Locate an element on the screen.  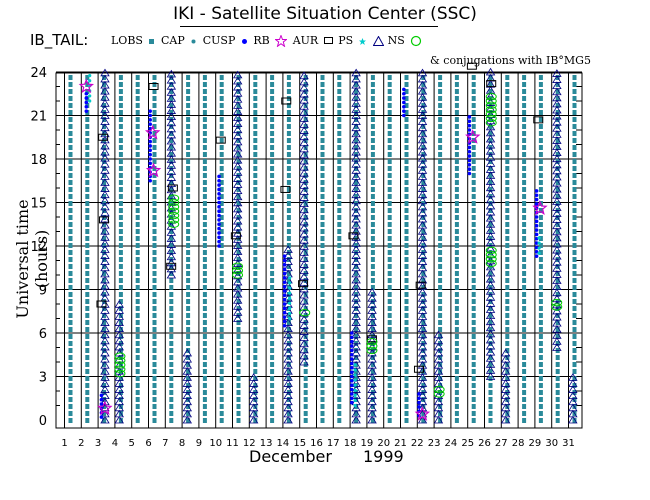
x-axis-month-label: December is located at coordinates (290, 456).